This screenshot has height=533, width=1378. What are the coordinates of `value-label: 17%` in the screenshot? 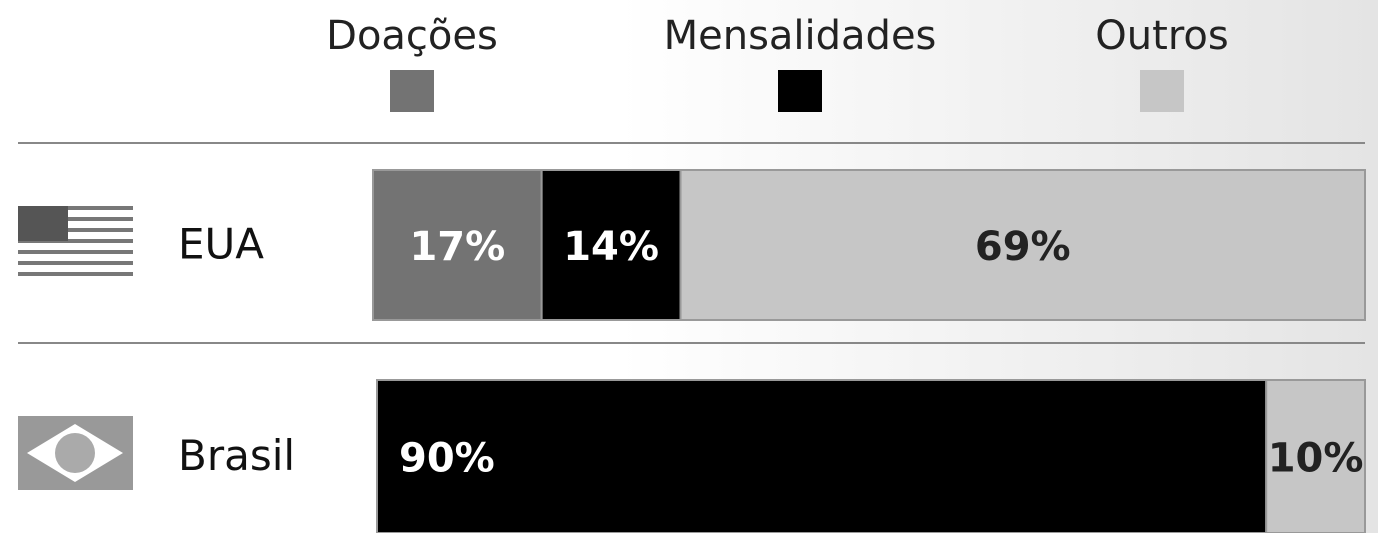 It's located at (457, 247).